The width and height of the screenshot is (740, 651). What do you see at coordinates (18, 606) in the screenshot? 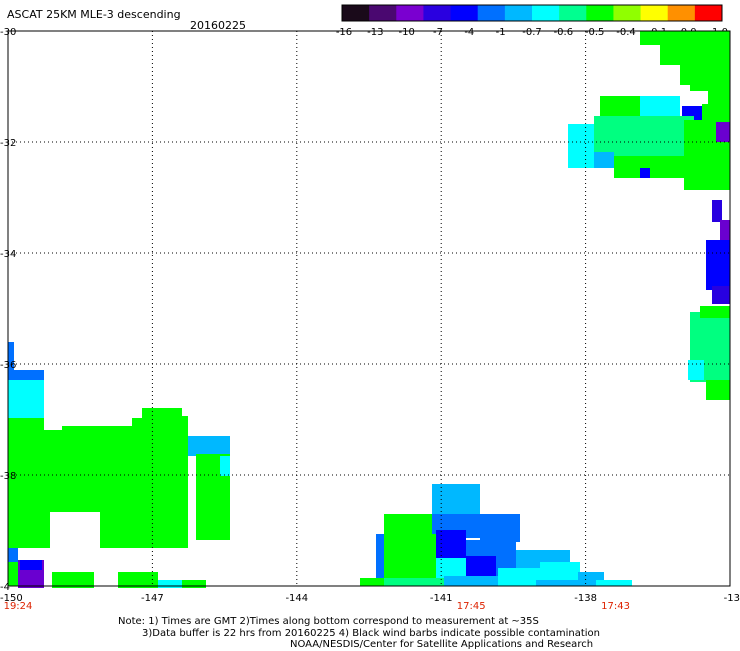
I see `time-label: 19:24` at bounding box center [18, 606].